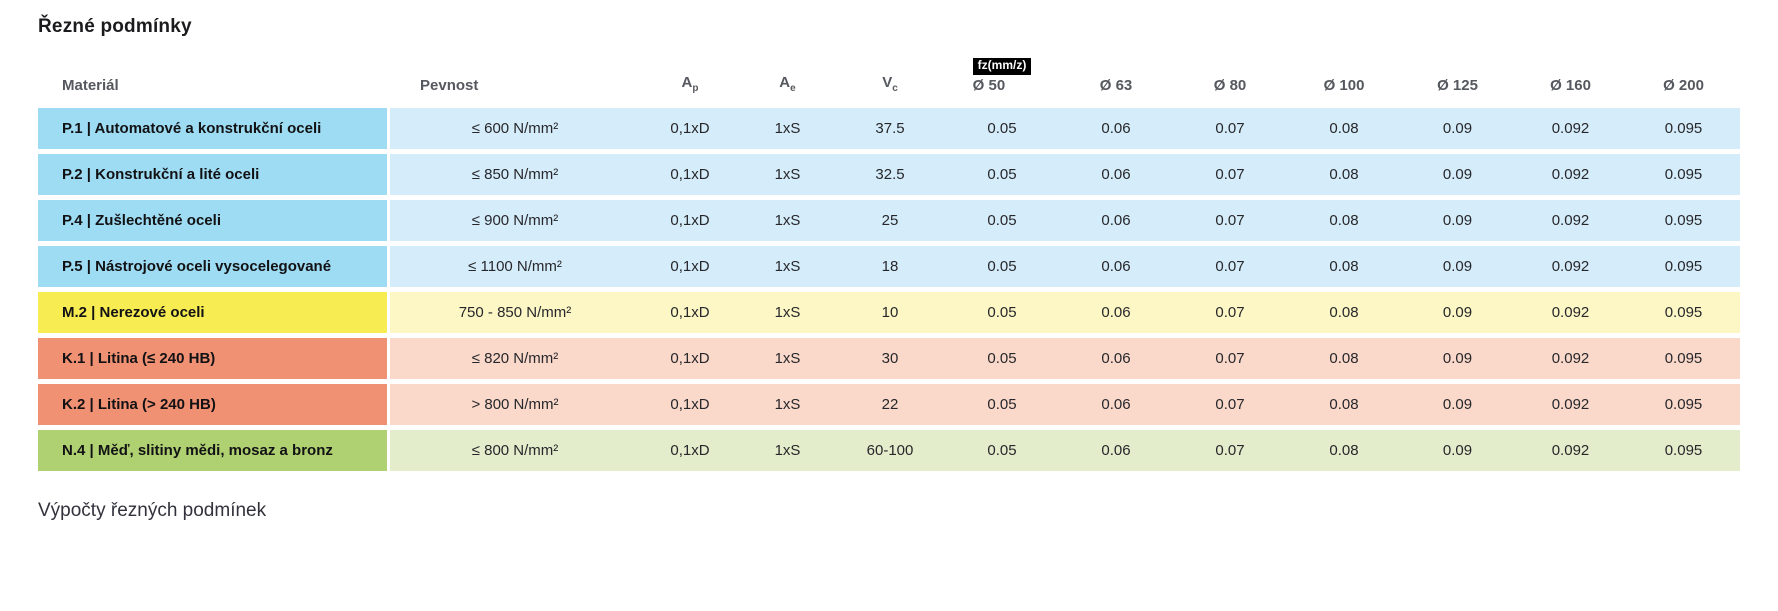 This screenshot has width=1778, height=611. I want to click on header-dia-100: Ø 100, so click(1344, 85).